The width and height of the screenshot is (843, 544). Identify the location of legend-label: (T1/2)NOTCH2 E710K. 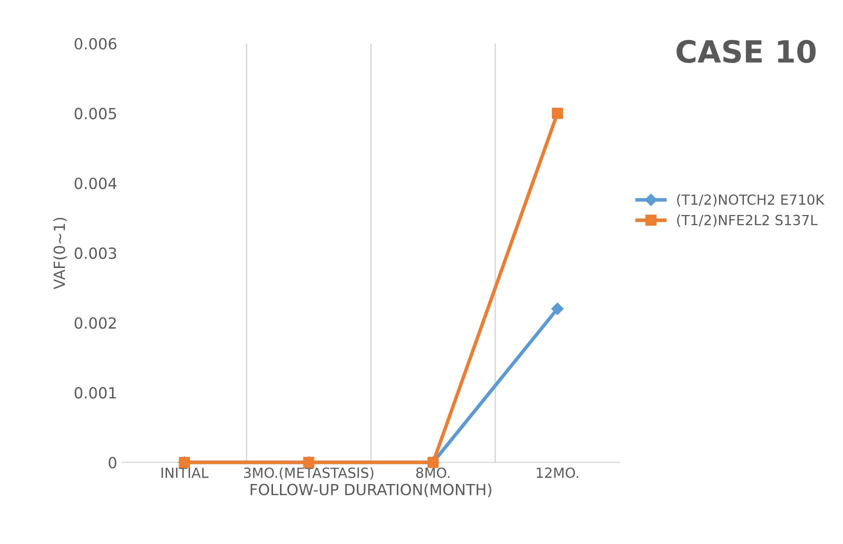
(751, 200).